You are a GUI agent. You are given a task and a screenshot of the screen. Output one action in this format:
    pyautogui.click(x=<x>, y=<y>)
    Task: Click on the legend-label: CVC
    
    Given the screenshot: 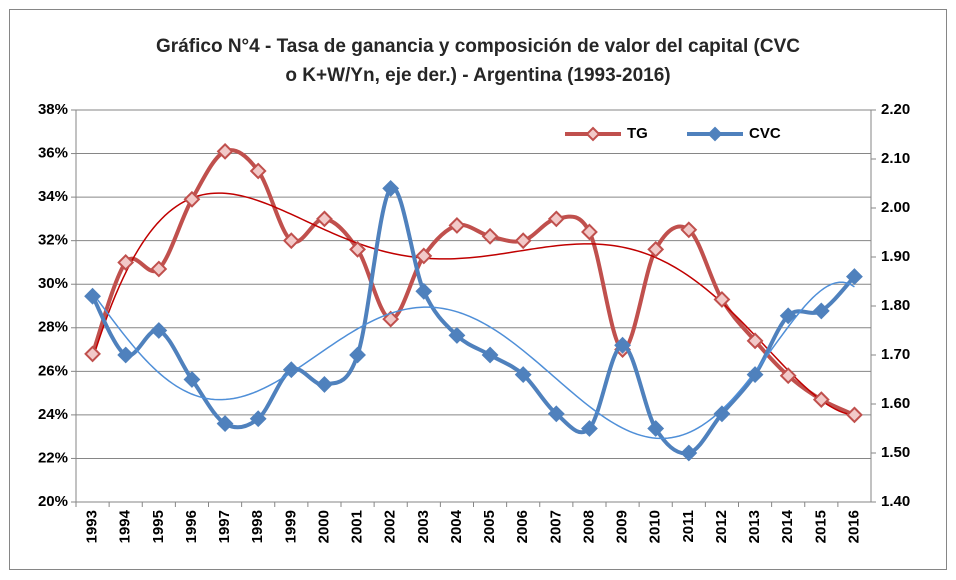 What is the action you would take?
    pyautogui.click(x=765, y=133)
    